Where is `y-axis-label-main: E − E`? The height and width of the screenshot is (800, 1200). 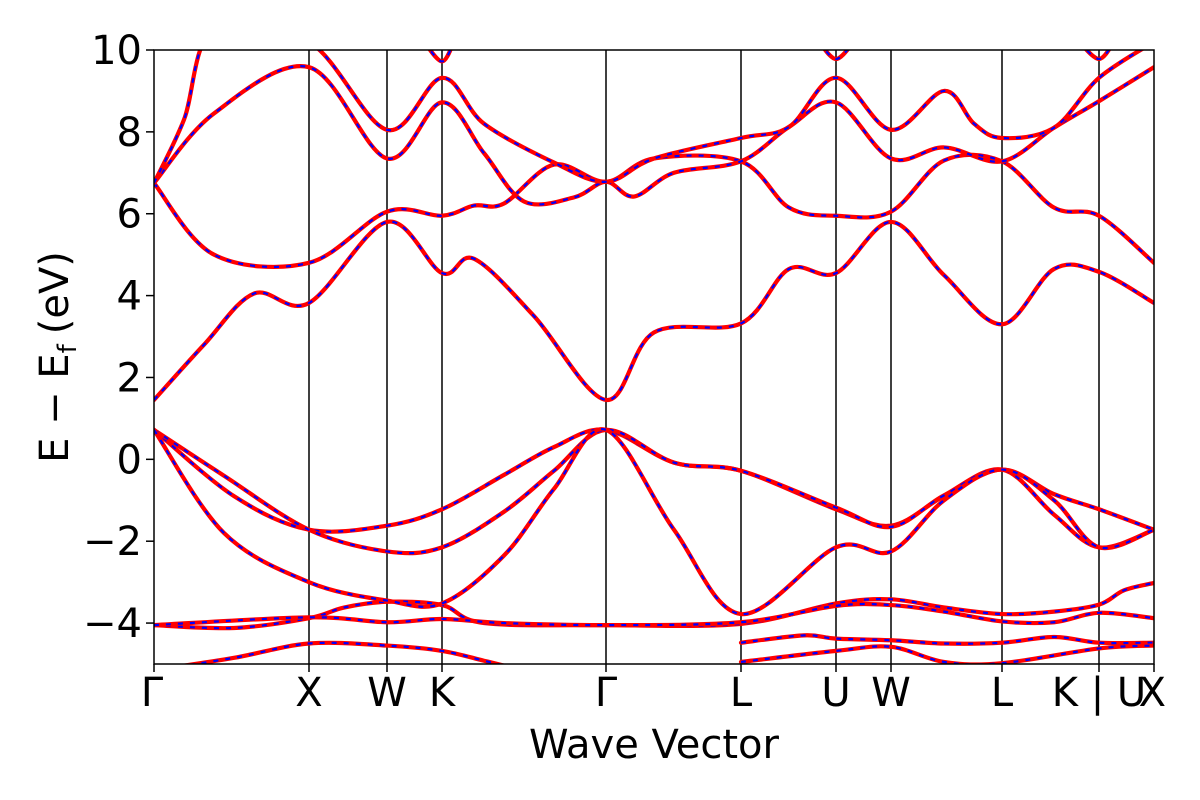 y-axis-label-main: E − E is located at coordinates (55, 408).